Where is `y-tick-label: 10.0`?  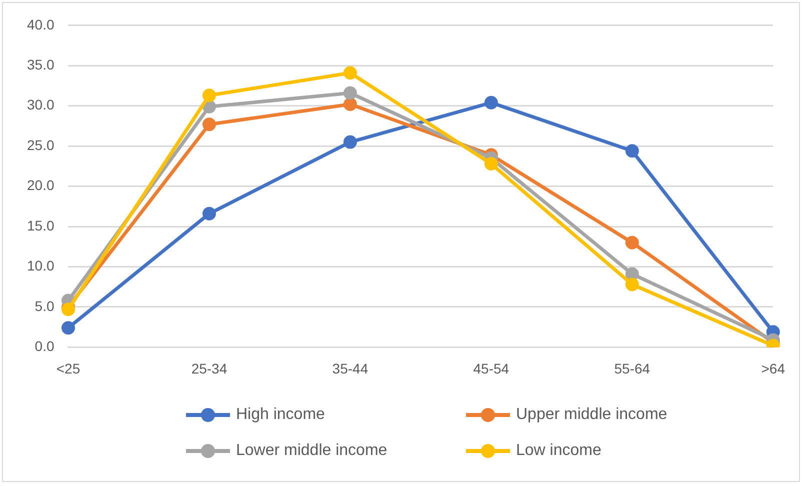
y-tick-label: 10.0 is located at coordinates (40, 266).